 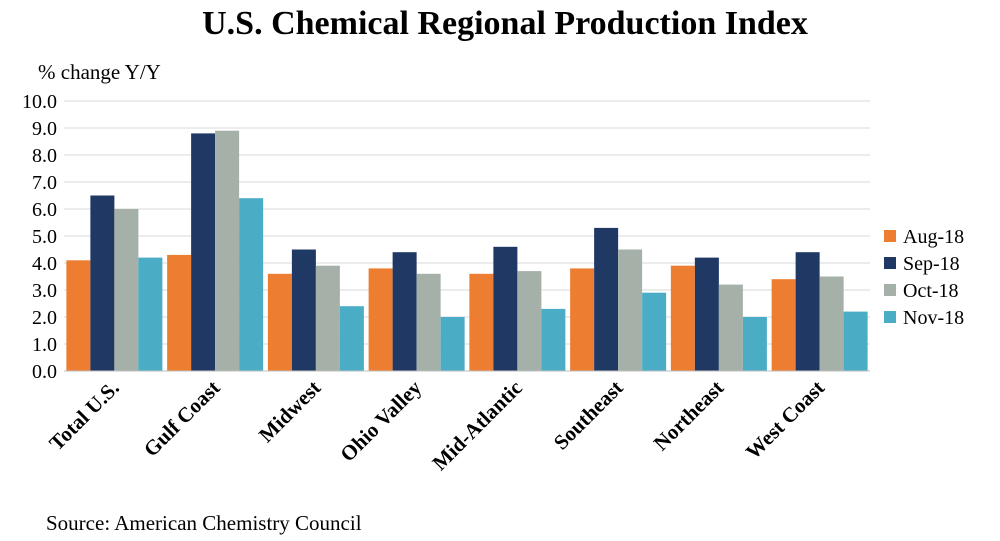 What do you see at coordinates (44, 237) in the screenshot?
I see `y-tick-label: 5.0` at bounding box center [44, 237].